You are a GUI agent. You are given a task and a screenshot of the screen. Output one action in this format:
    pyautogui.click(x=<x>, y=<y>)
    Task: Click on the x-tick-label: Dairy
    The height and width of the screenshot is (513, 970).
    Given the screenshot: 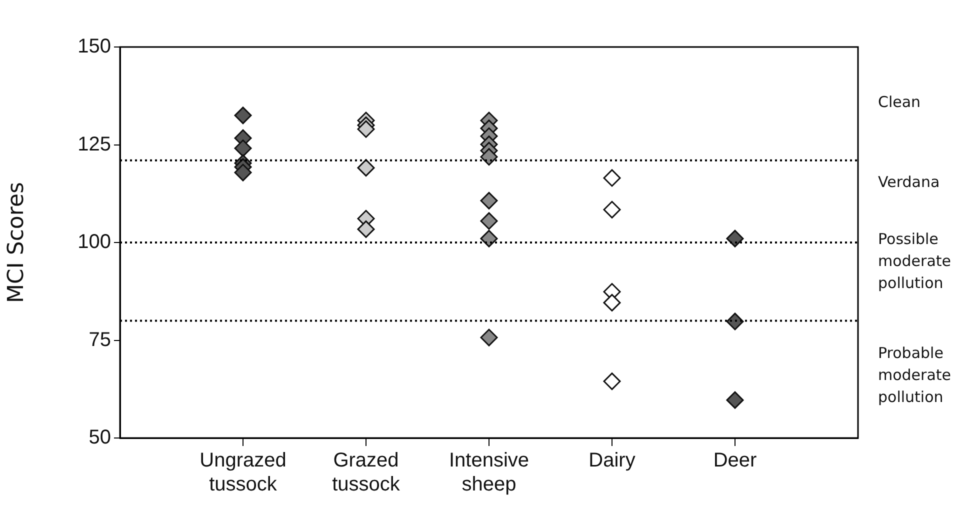 What is the action you would take?
    pyautogui.click(x=612, y=461)
    